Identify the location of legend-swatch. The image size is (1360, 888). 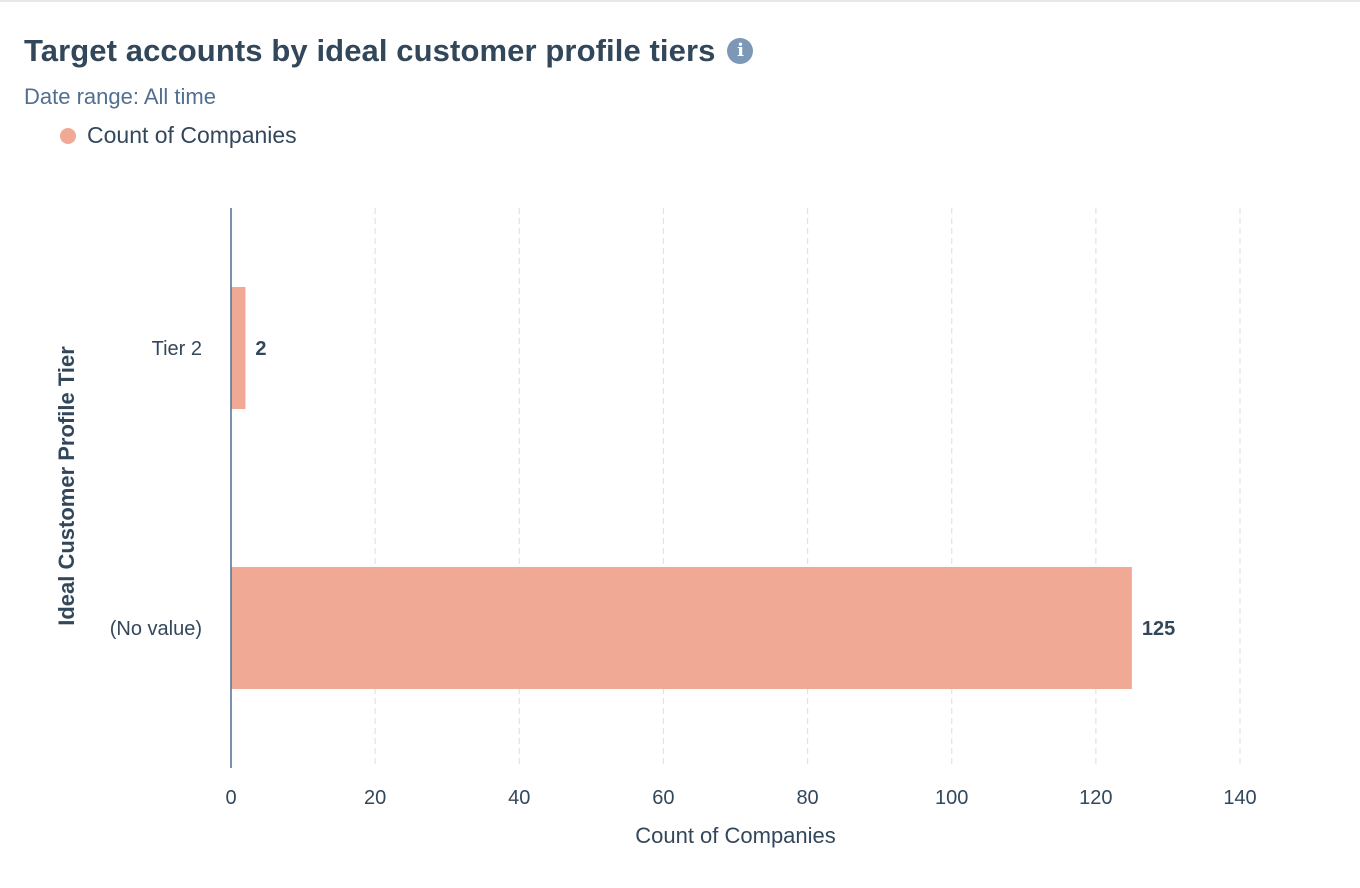
(68, 135).